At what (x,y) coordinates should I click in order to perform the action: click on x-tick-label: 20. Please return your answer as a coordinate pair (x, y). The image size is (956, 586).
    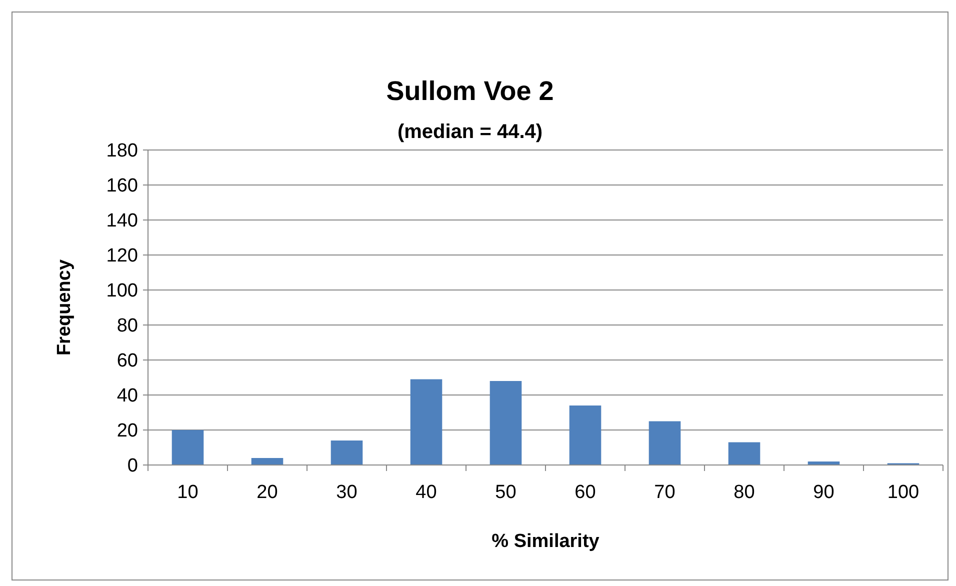
    Looking at the image, I should click on (267, 492).